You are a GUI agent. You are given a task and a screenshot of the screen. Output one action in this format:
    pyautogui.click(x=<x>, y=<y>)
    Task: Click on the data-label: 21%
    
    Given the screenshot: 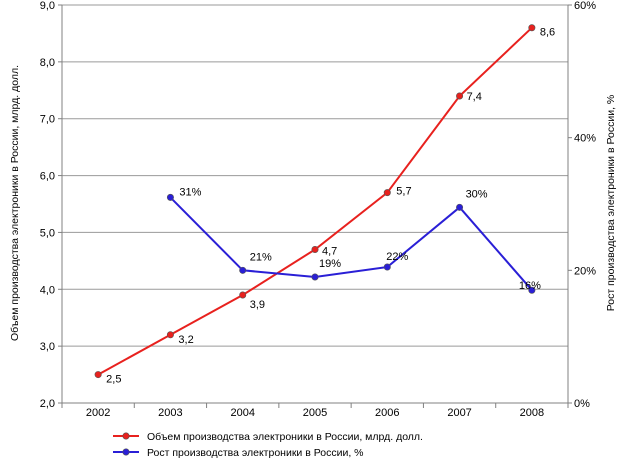 What is the action you would take?
    pyautogui.click(x=261, y=257)
    